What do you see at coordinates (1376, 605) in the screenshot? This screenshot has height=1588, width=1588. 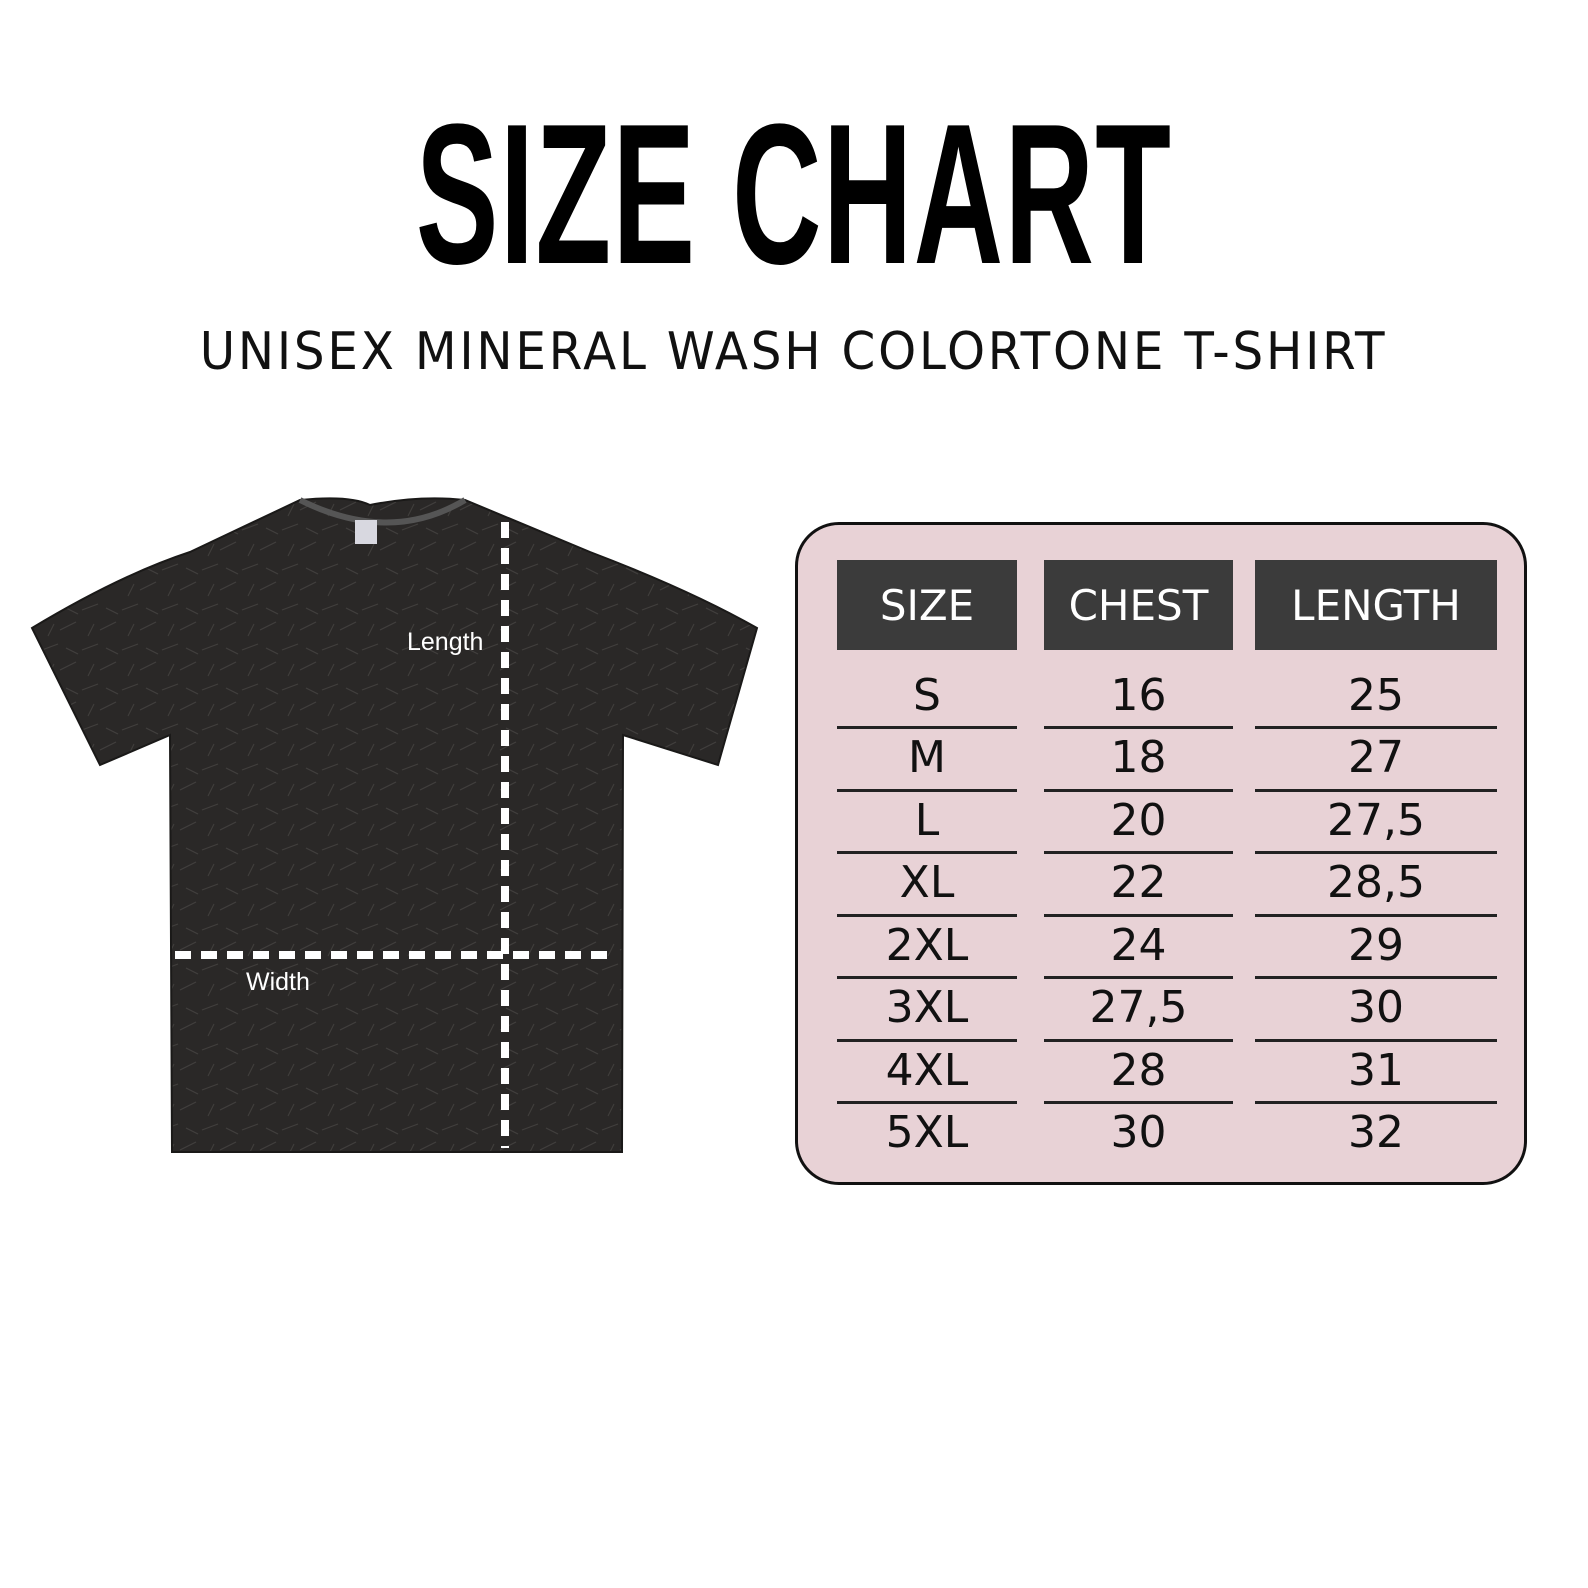 I see `header-length: LENGTH` at bounding box center [1376, 605].